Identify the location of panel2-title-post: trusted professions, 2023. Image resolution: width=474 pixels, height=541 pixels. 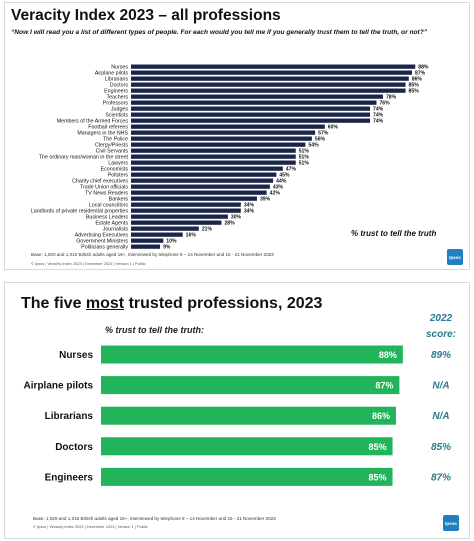
(223, 303).